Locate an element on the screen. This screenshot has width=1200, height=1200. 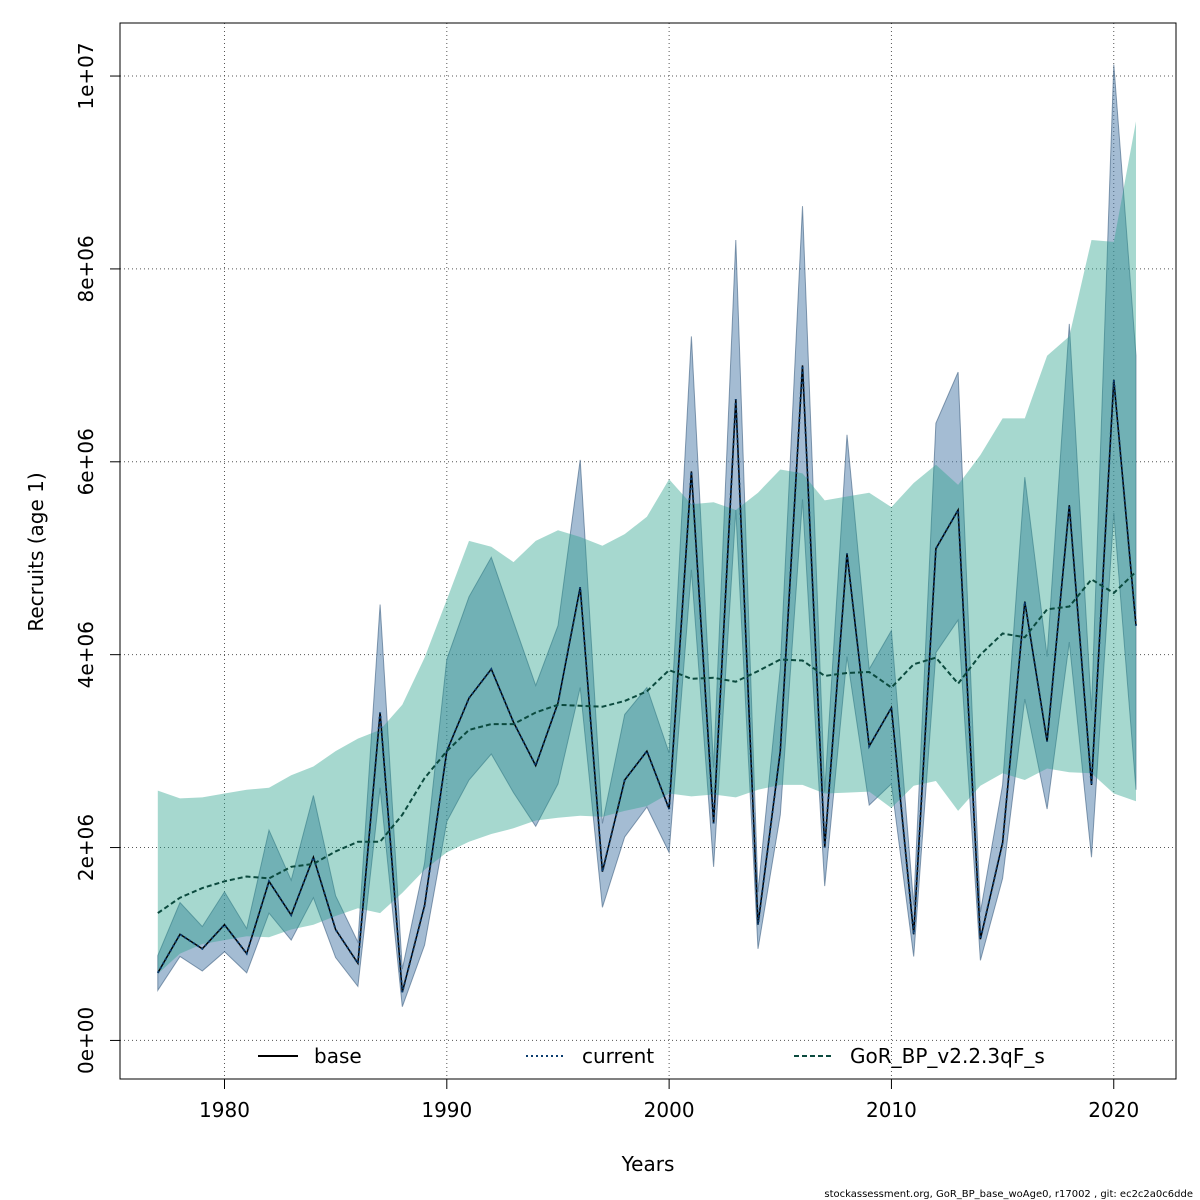
y-tick-label: 2e+06 is located at coordinates (86, 847).